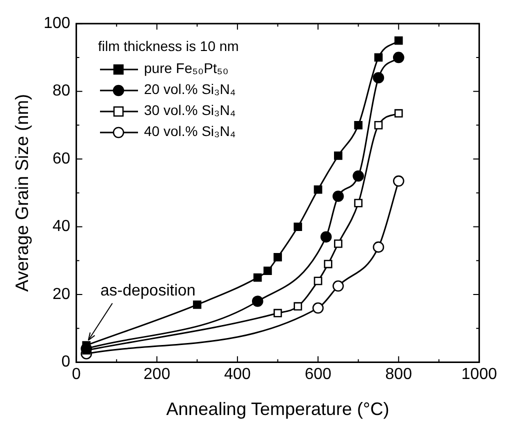  Describe the element at coordinates (57, 23) in the screenshot. I see `y-tick-label: 100` at that location.